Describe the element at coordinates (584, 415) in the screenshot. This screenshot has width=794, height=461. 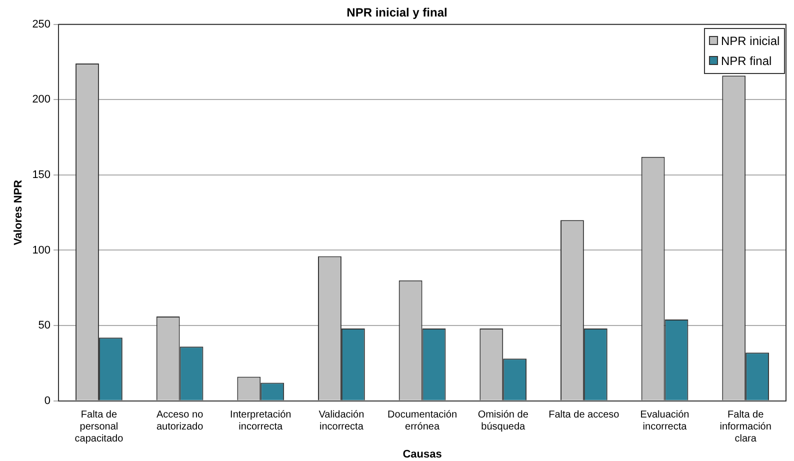
I see `x-tick-label: Falta de acceso` at that location.